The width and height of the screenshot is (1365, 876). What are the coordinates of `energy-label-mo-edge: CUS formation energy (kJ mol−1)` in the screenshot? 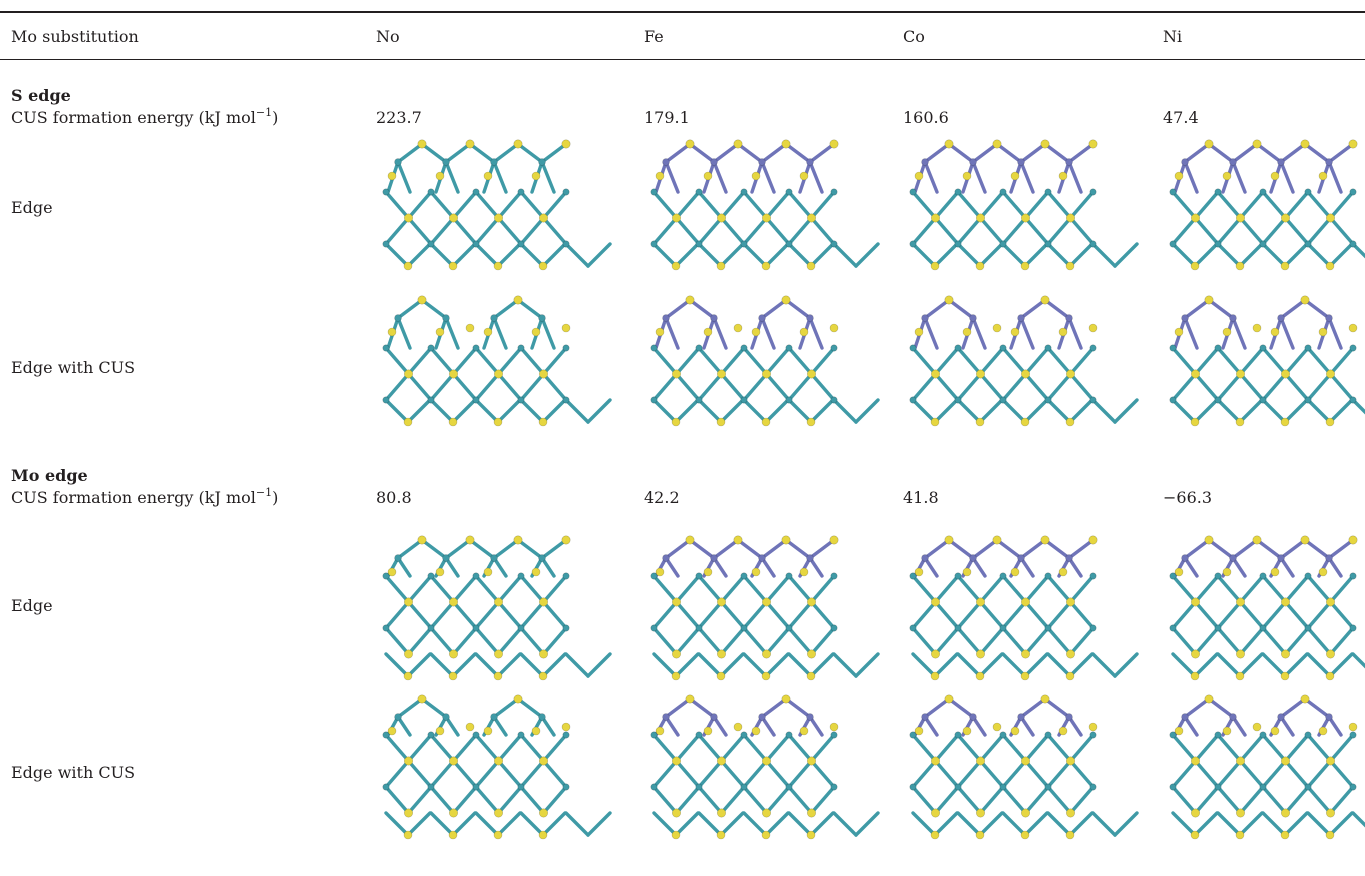 It's located at (145, 496).